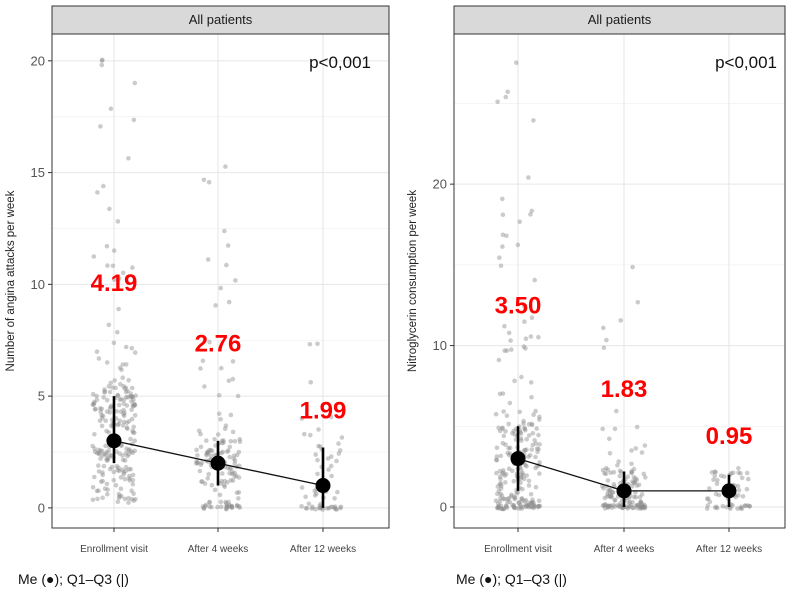 The width and height of the screenshot is (796, 595). I want to click on mean-label: 3.50, so click(518, 305).